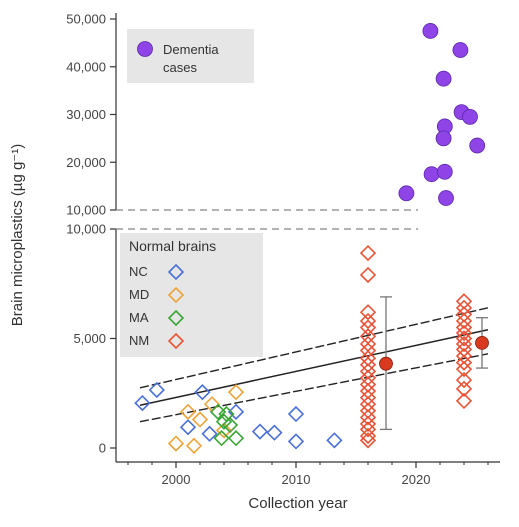 The image size is (519, 527). I want to click on upper-y-tick-label: 40,000, so click(86, 66).